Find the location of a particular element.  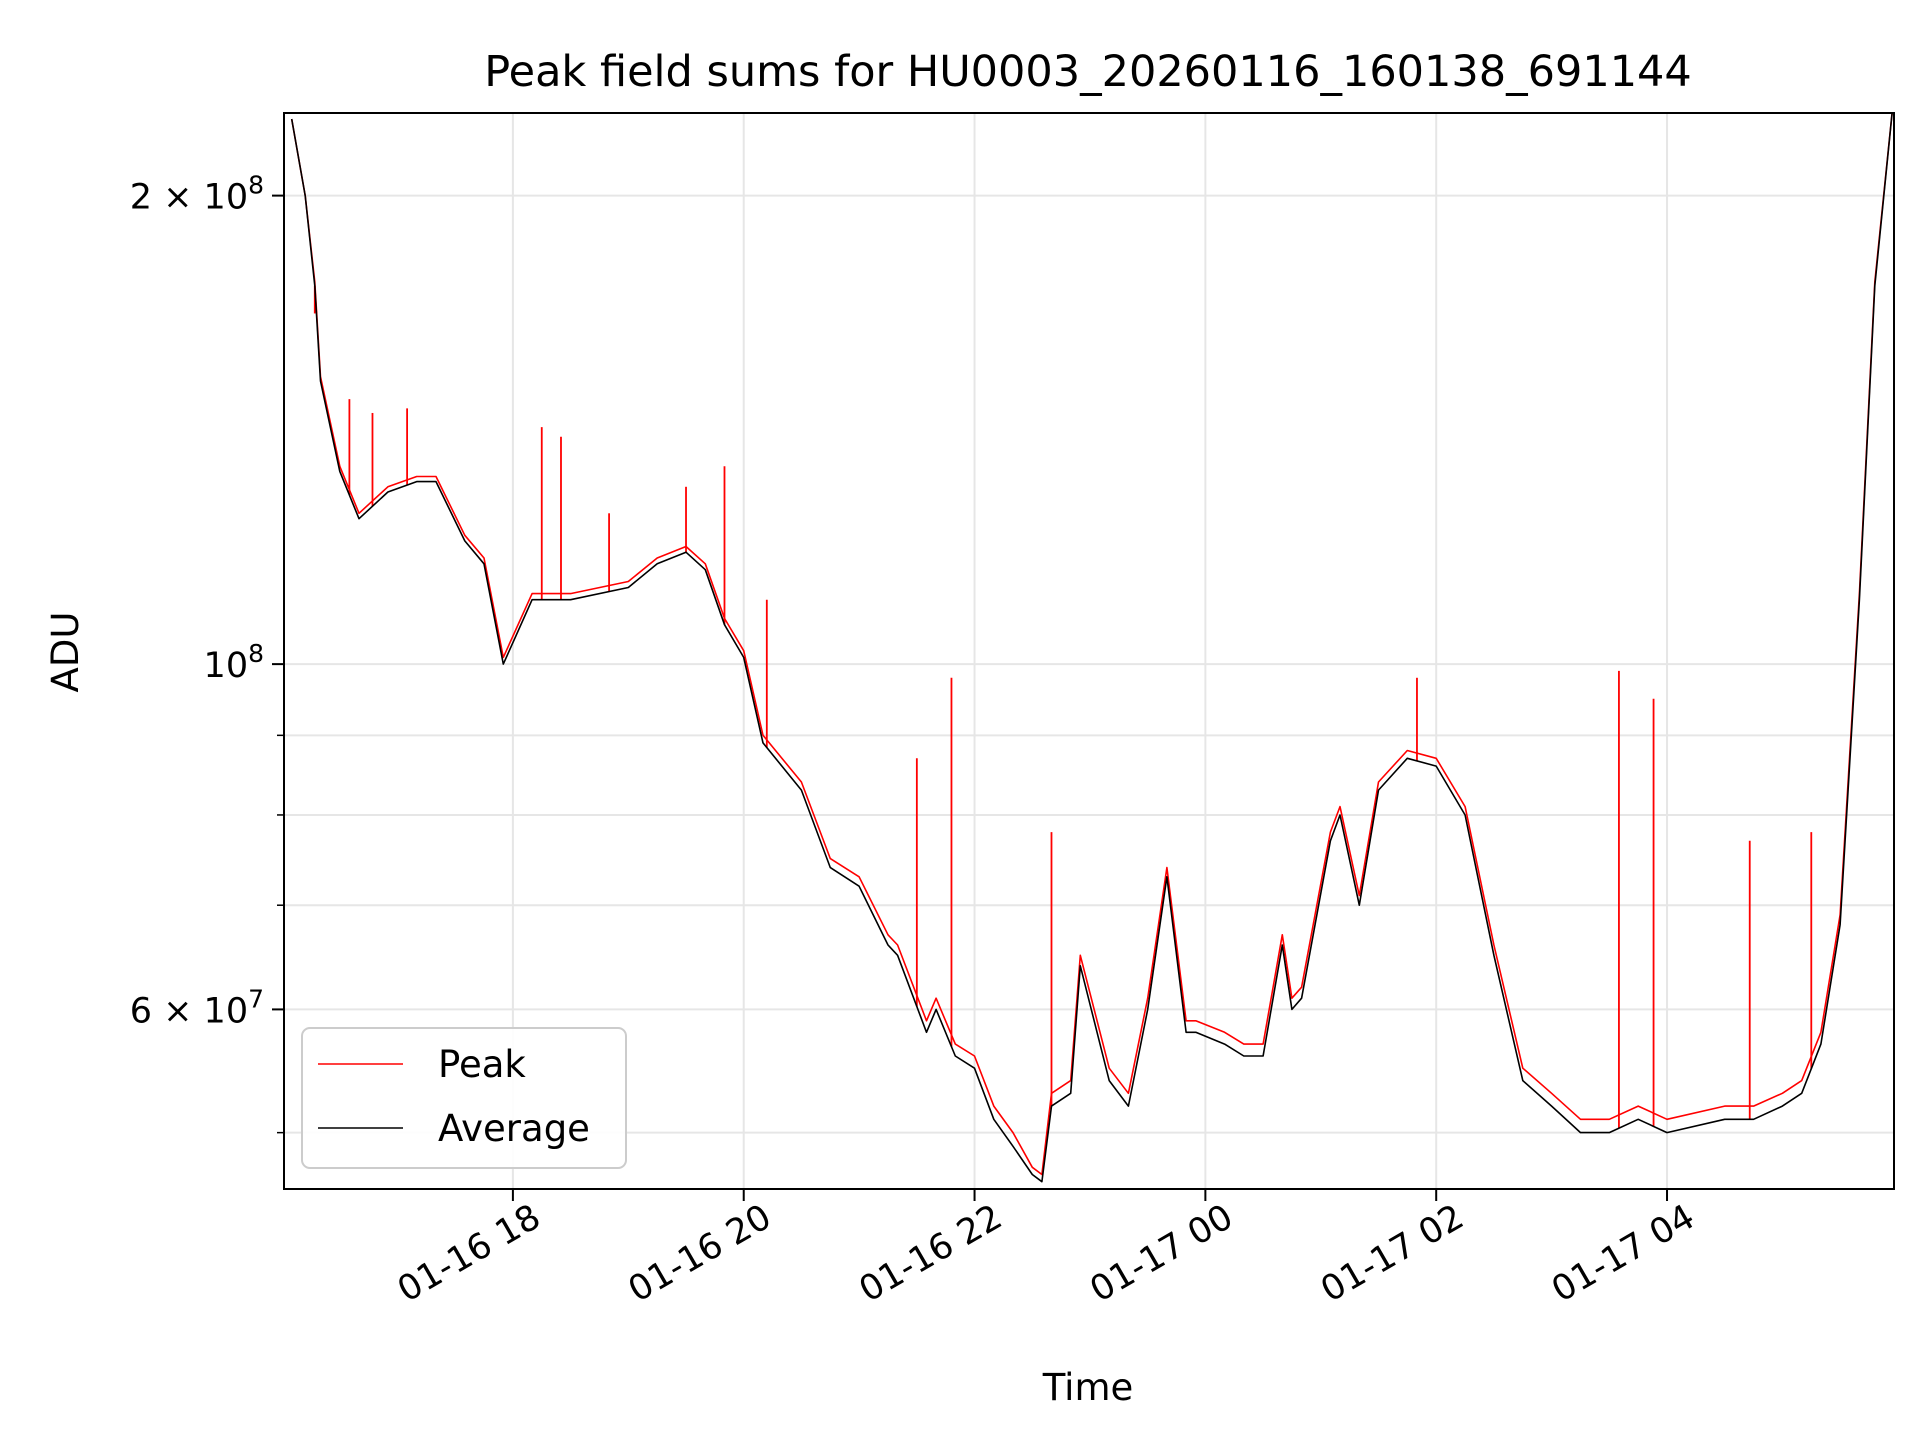

legend-label-average: Average is located at coordinates (514, 1128).